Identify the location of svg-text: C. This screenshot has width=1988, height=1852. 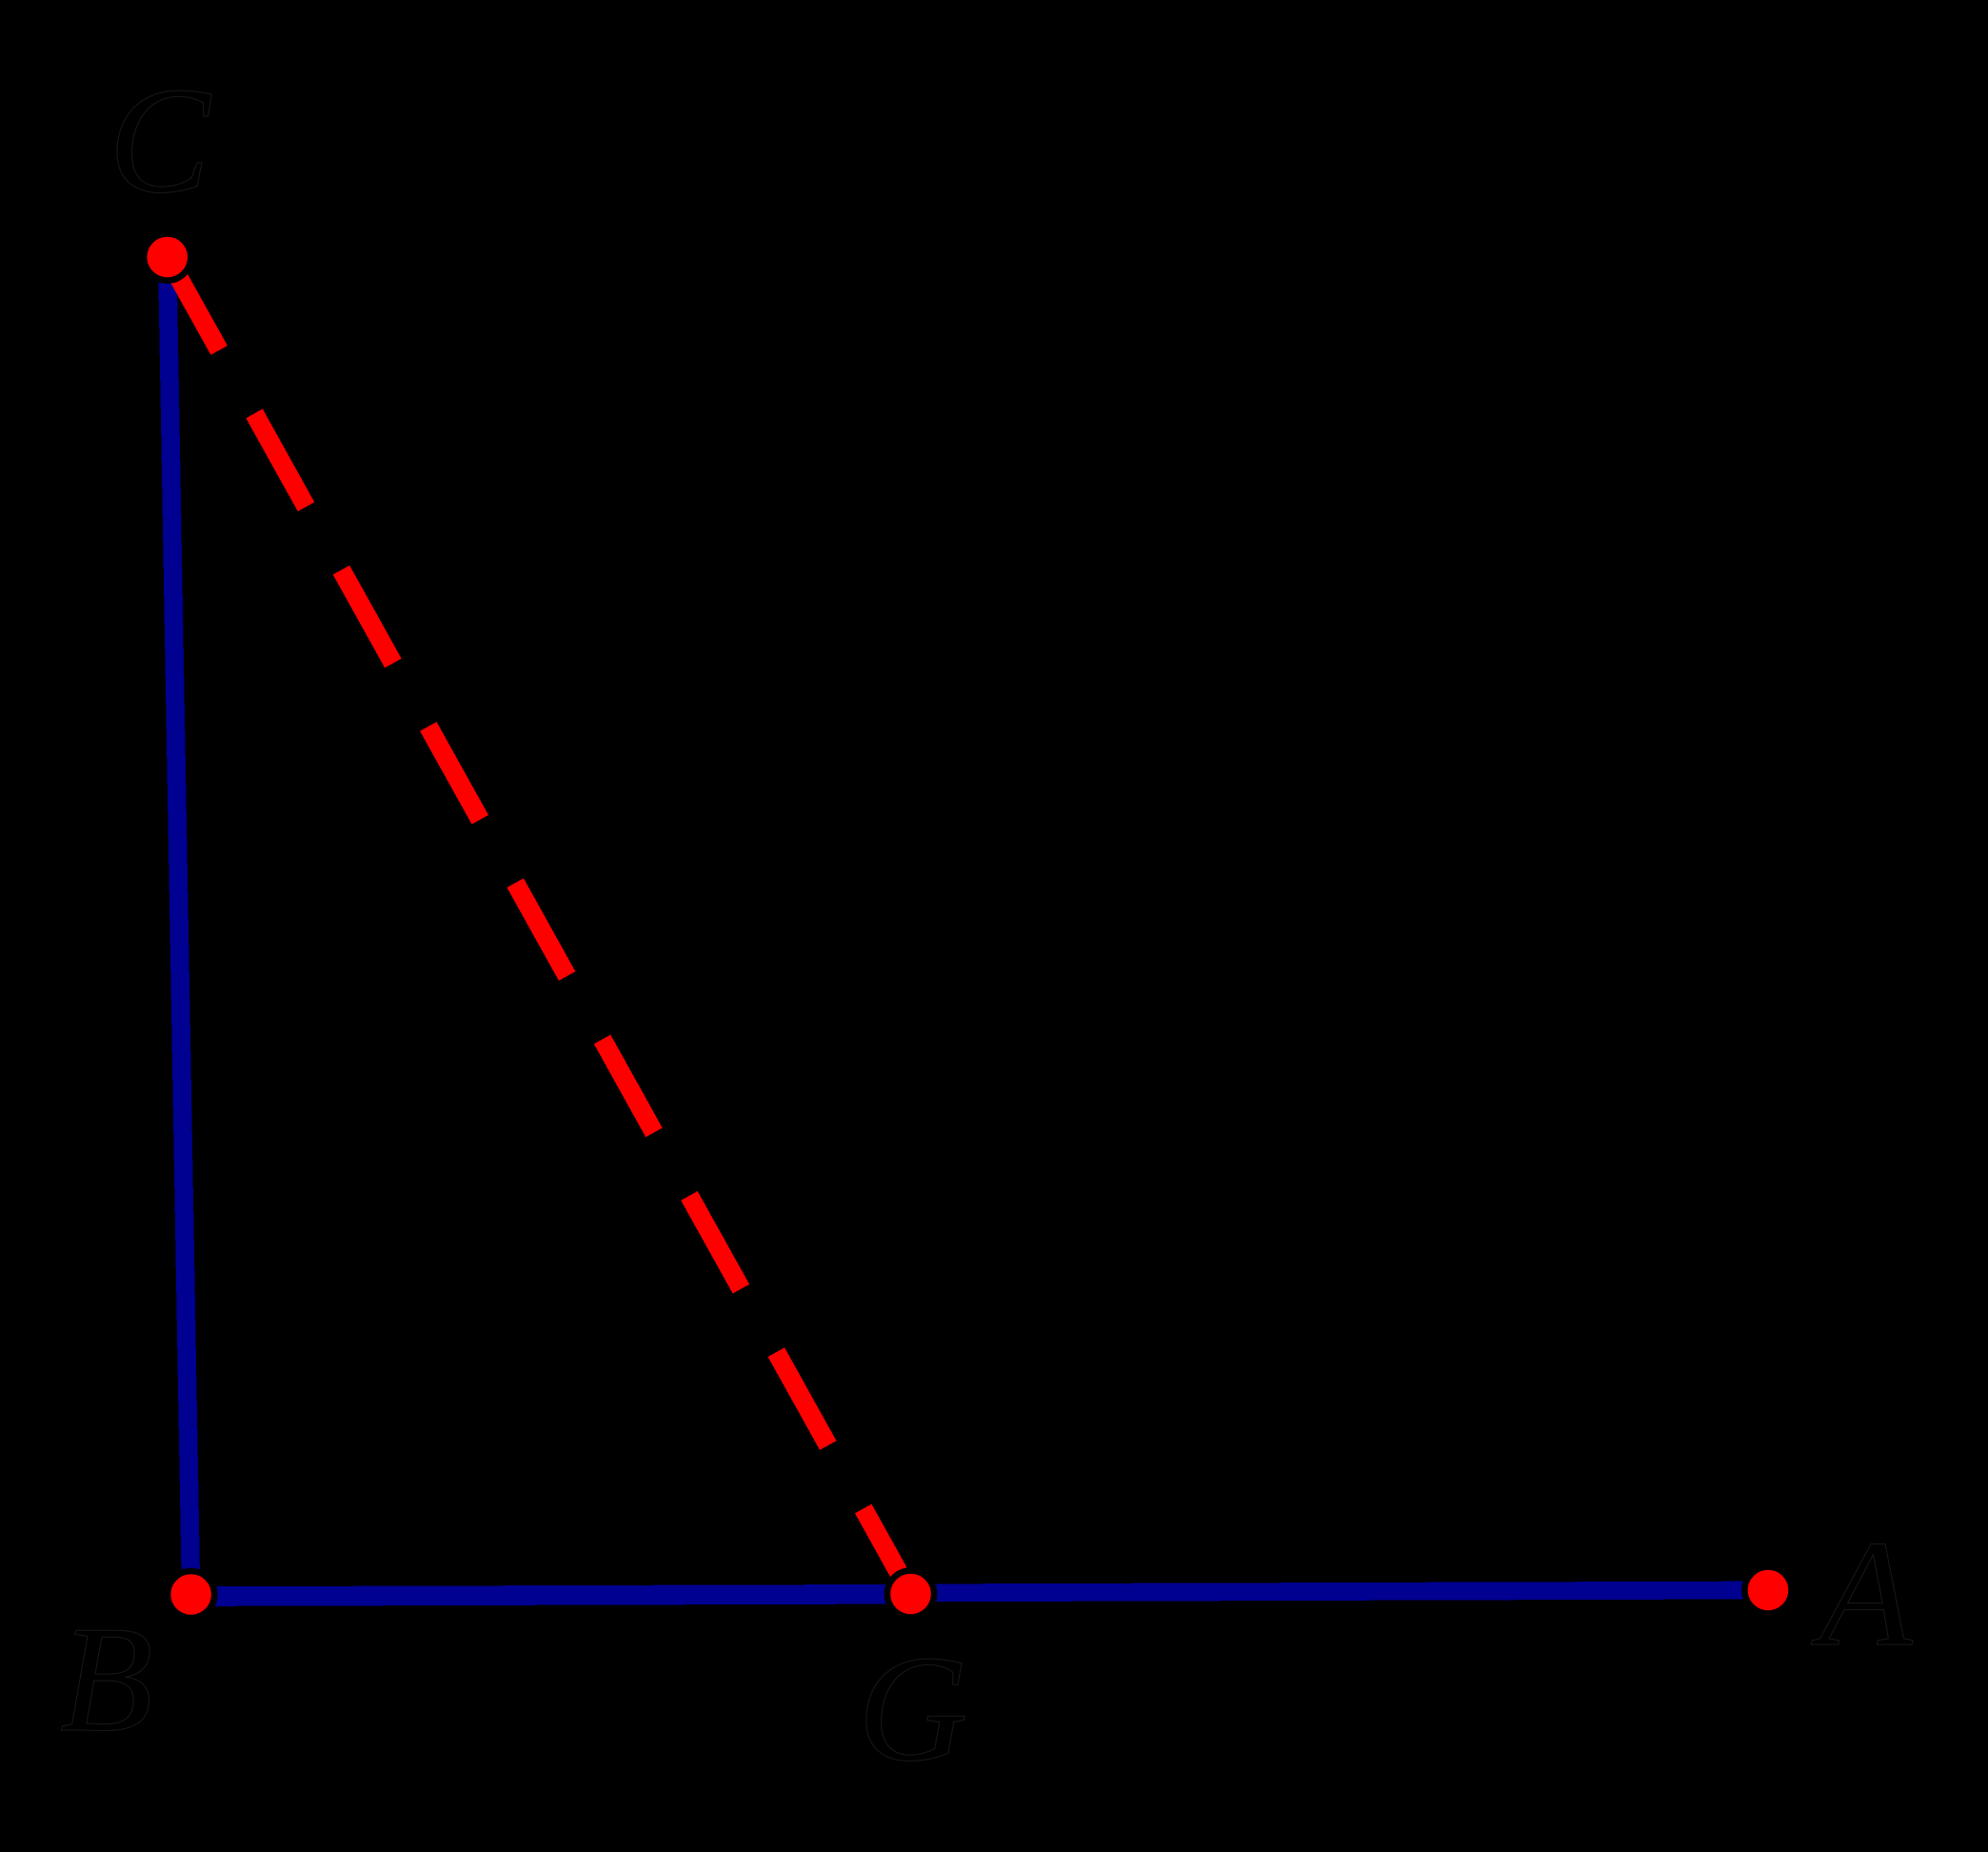
(160, 140).